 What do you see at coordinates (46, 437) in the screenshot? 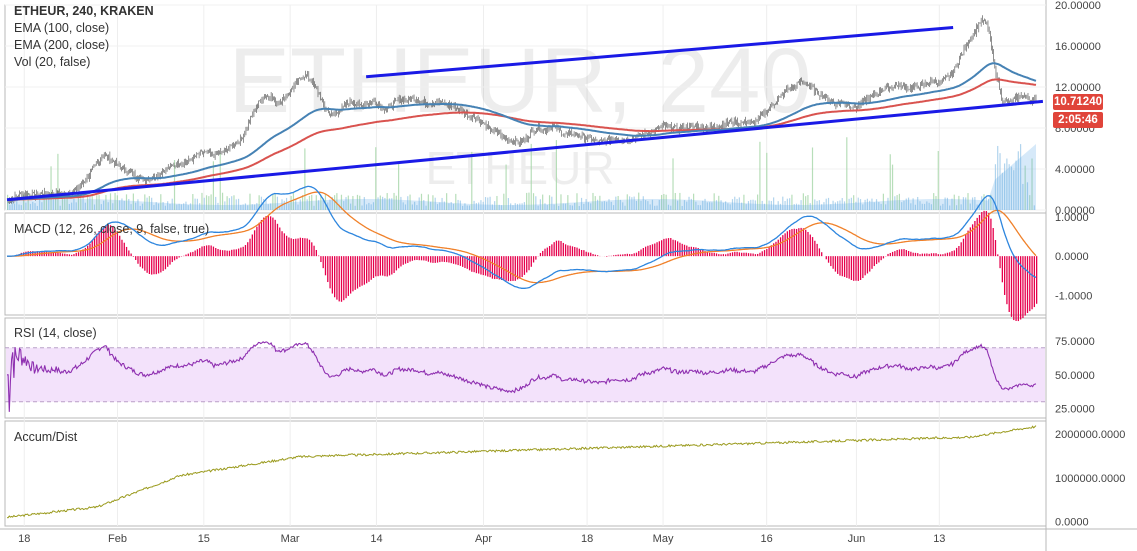
I see `accum-dist-label: Accum/Dist` at bounding box center [46, 437].